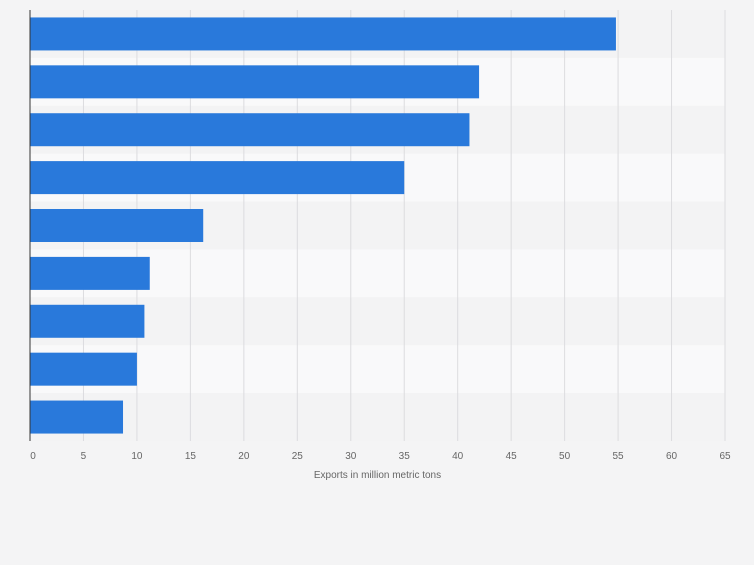  What do you see at coordinates (137, 456) in the screenshot?
I see `x-tick-label: 10` at bounding box center [137, 456].